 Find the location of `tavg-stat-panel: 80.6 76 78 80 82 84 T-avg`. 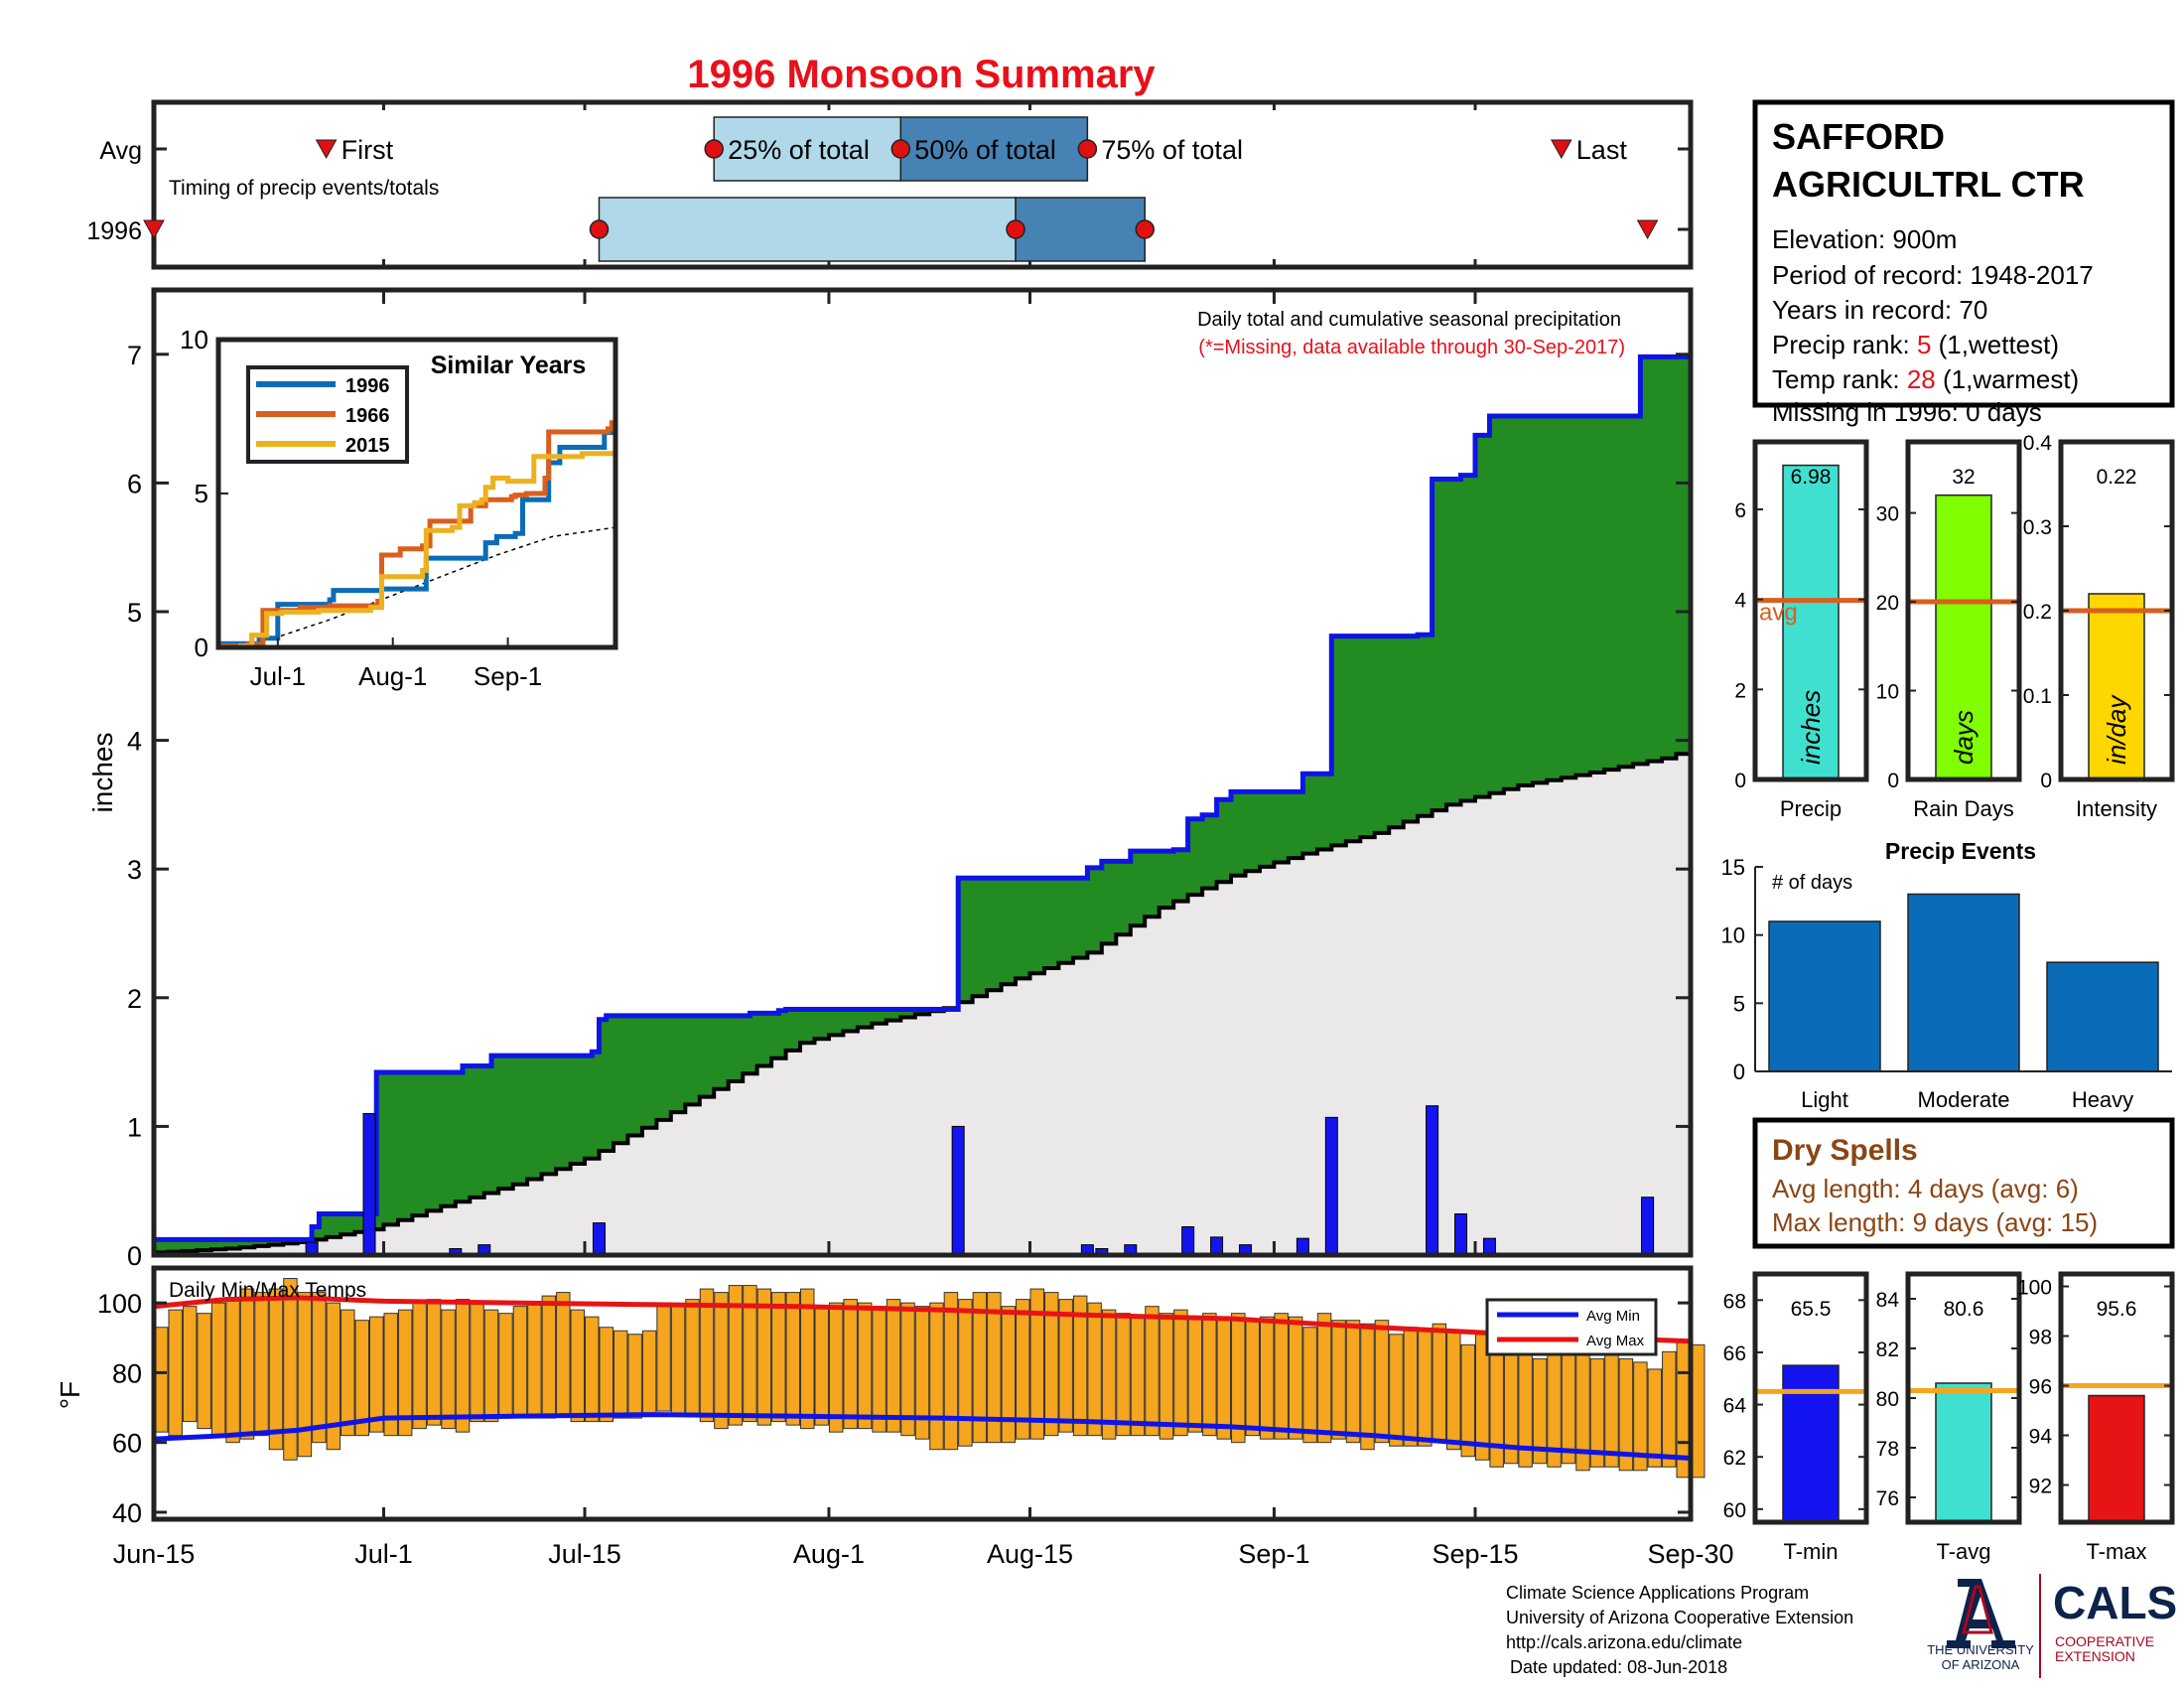

tavg-stat-panel: 80.6 76 78 80 82 84 T-avg is located at coordinates (1949, 1417).